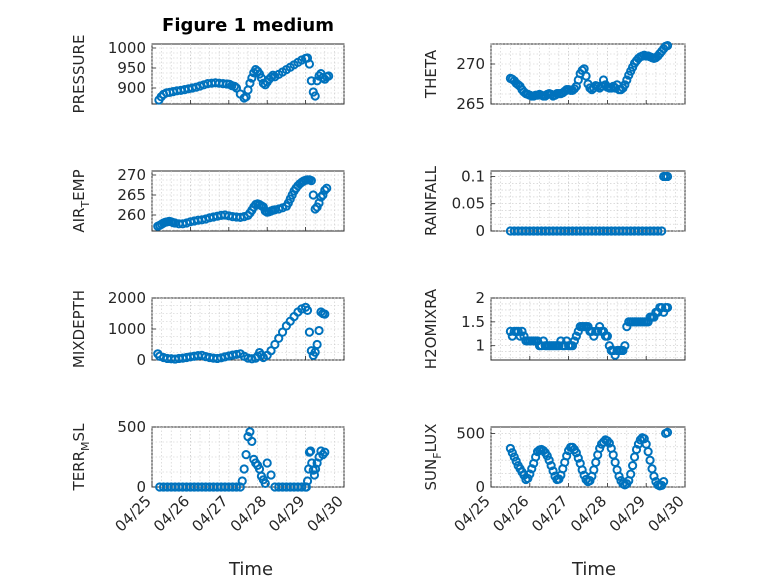 The height and width of the screenshot is (583, 778). What do you see at coordinates (81, 457) in the screenshot?
I see `y-axis-label: TERRMSL` at bounding box center [81, 457].